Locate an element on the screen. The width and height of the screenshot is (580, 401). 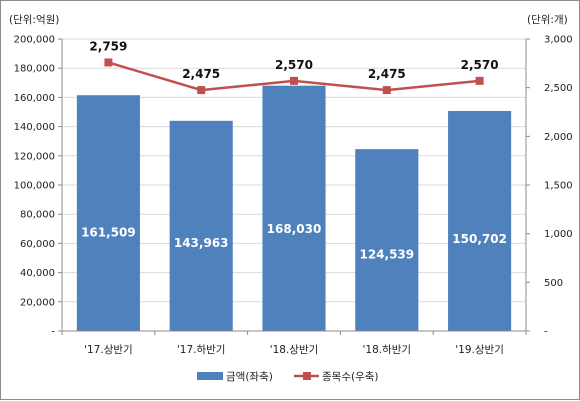
left-tick-label: 20,000 is located at coordinates (37, 302).